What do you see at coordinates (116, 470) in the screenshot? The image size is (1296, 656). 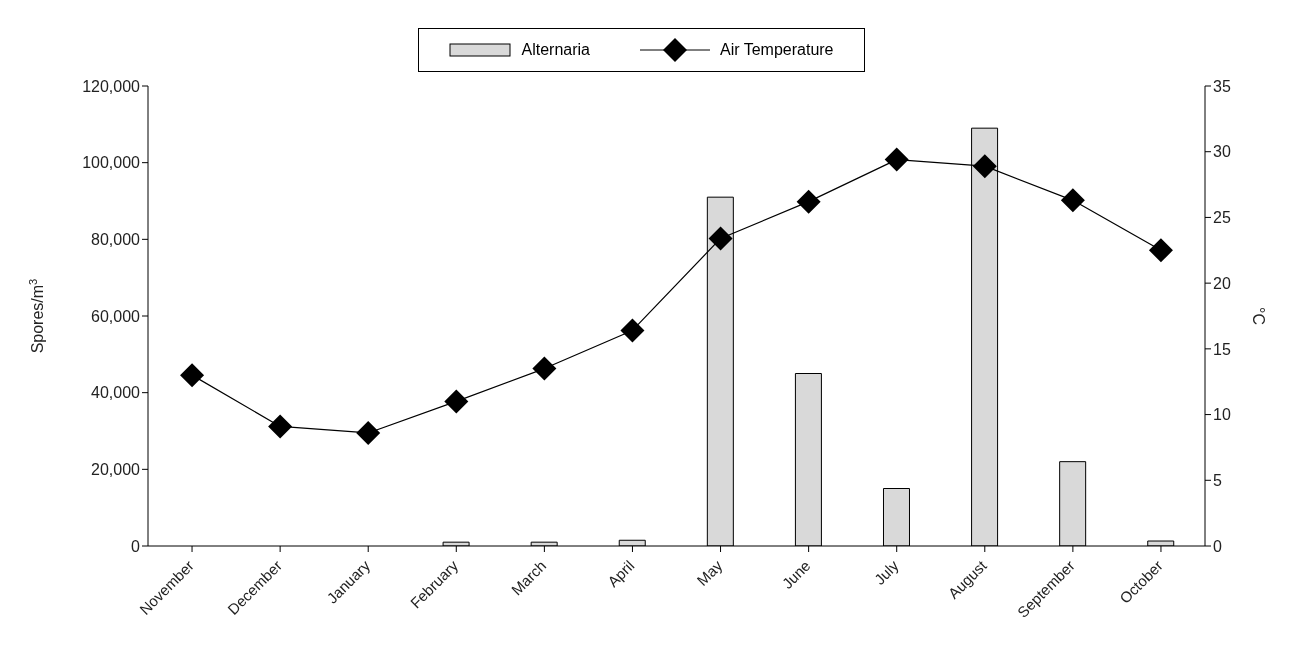 I see `y-tick-label: 20,000` at bounding box center [116, 470].